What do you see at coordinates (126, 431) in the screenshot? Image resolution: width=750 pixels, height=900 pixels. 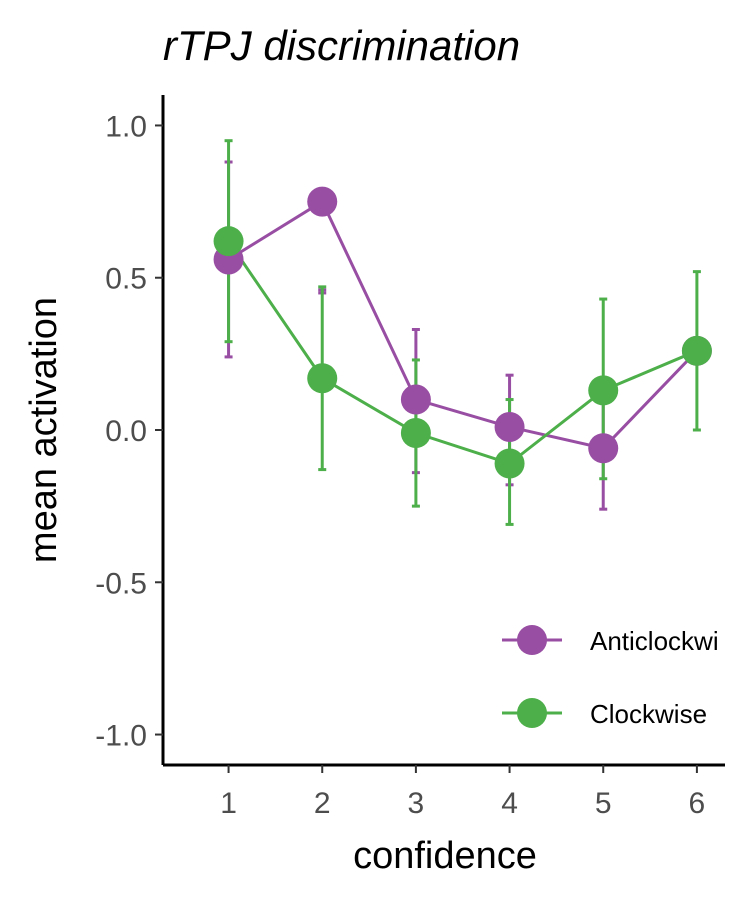 I see `y-tick-label: 0.0` at bounding box center [126, 431].